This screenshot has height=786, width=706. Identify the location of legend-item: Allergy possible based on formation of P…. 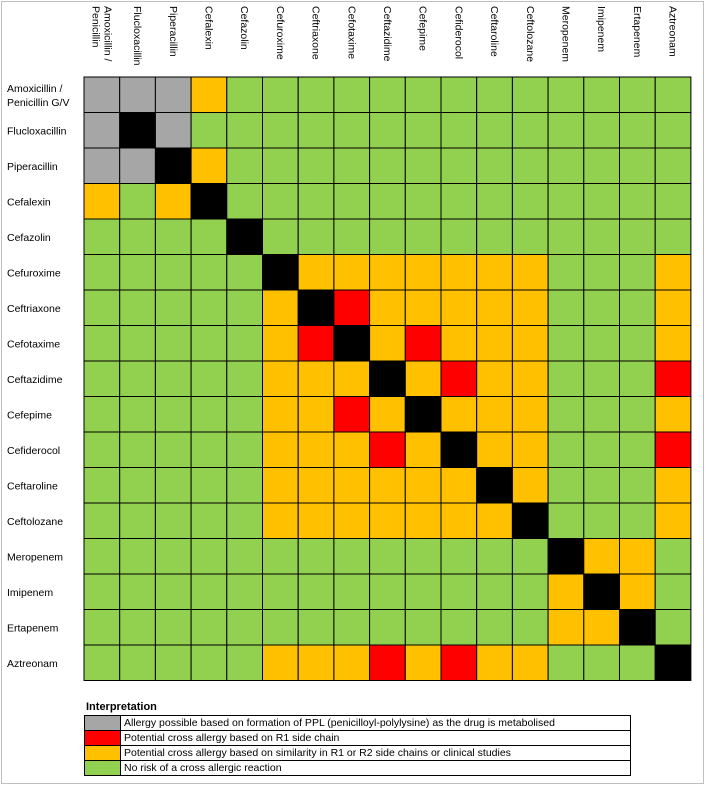
(357, 723).